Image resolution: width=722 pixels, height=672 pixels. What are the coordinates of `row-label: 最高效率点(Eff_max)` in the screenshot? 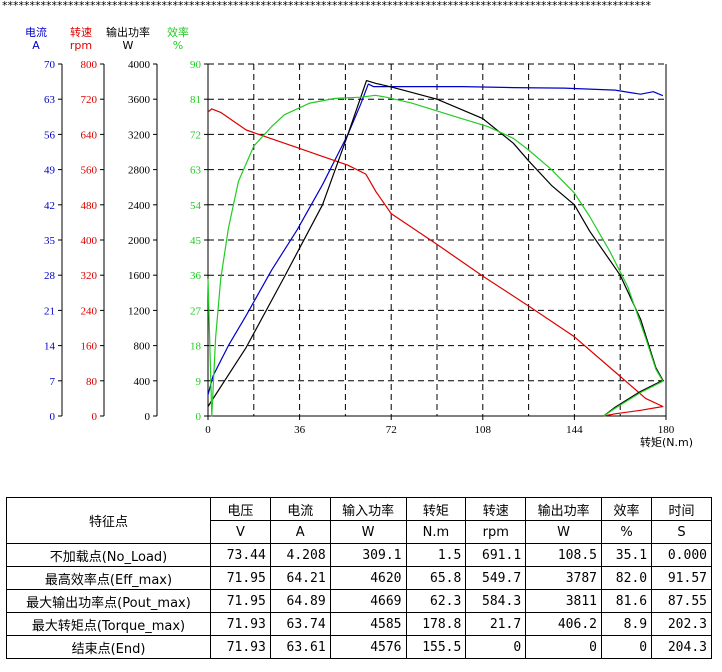 It's located at (108, 578).